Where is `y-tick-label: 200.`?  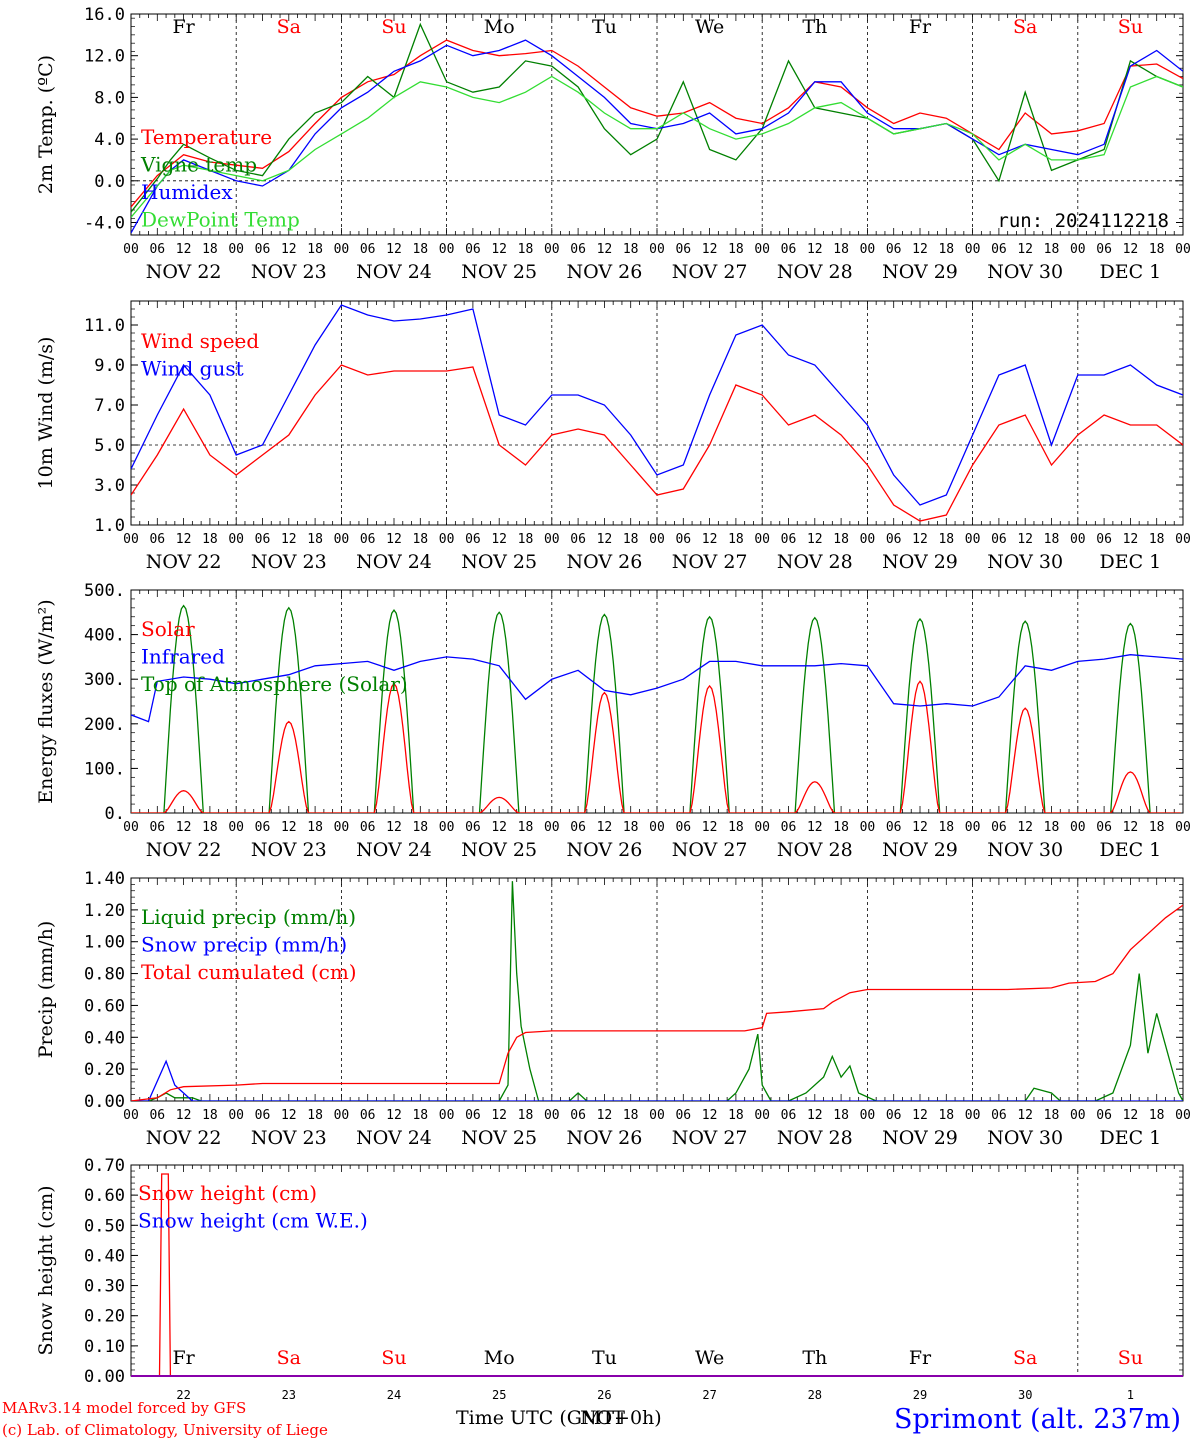 y-tick-label: 200. is located at coordinates (104, 725).